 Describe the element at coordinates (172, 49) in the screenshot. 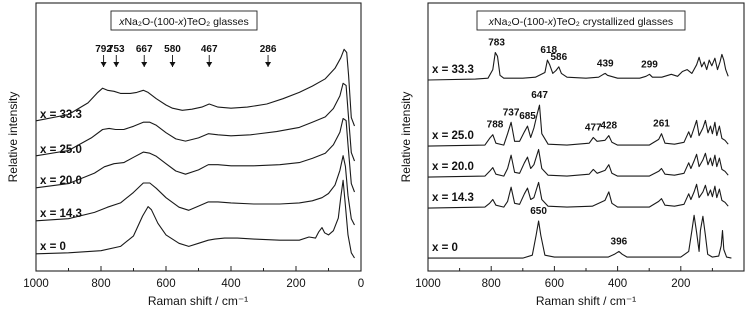

I see `peak-label: 580` at that location.